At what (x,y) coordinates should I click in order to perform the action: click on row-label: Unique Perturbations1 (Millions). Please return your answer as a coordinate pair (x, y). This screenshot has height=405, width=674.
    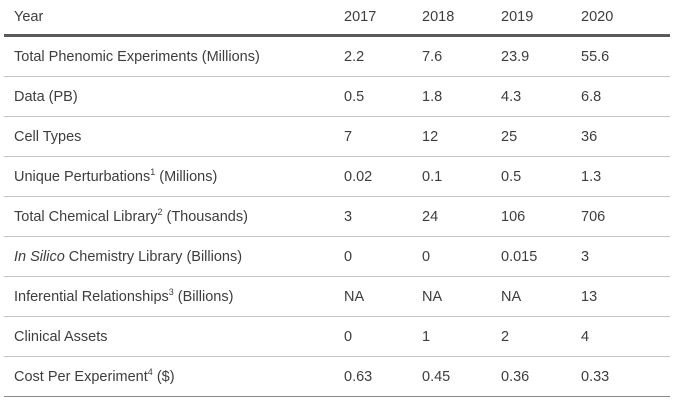
    Looking at the image, I should click on (174, 176).